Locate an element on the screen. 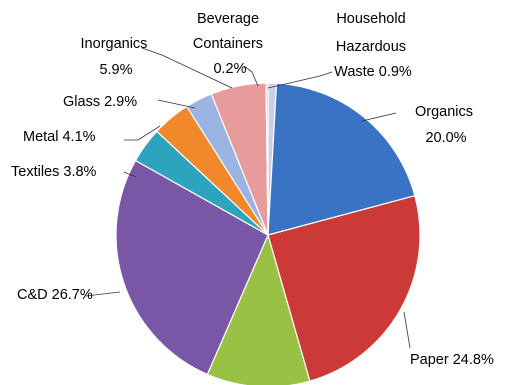 This screenshot has height=385, width=512. pie-slice-organics is located at coordinates (341, 159).